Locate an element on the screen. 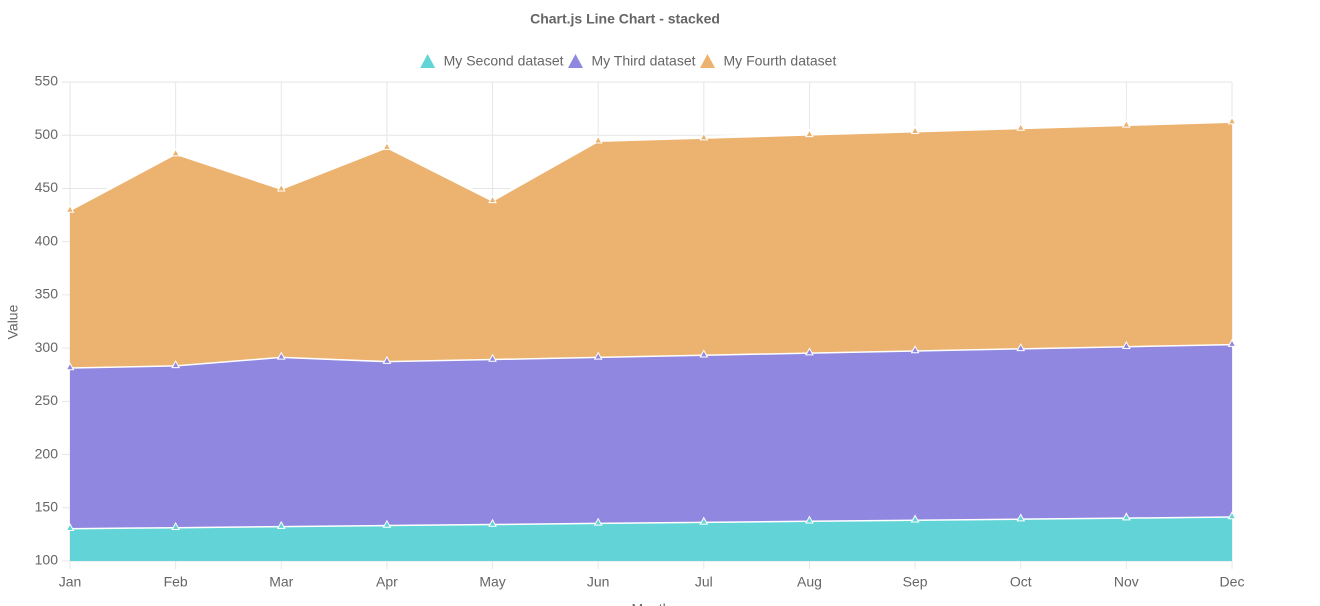 Image resolution: width=1320 pixels, height=606 pixels. y-tick-label: 100 is located at coordinates (47, 560).